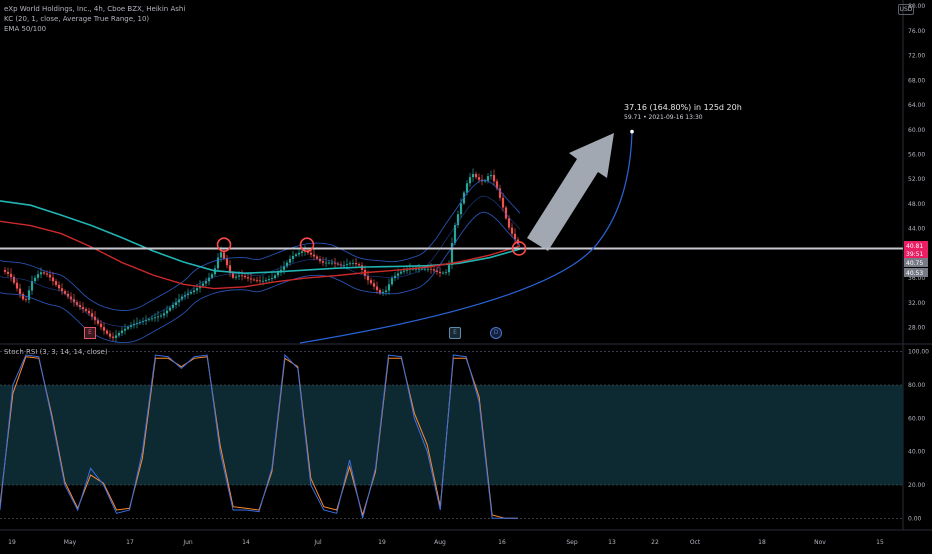 This screenshot has height=554, width=932. Describe the element at coordinates (570, 192) in the screenshot. I see `projection-arrow` at that location.